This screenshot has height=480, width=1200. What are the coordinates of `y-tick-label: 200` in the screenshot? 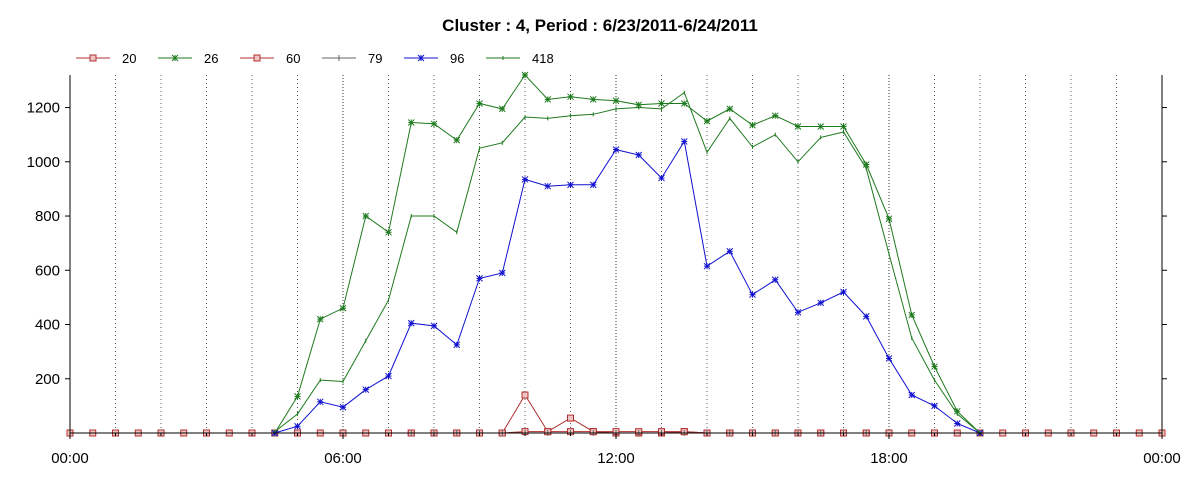 It's located at (47, 379).